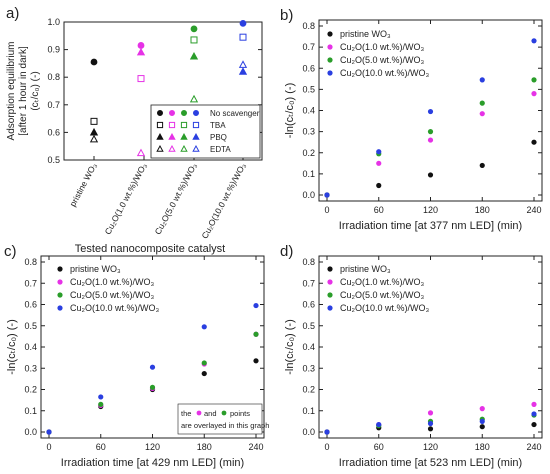 The height and width of the screenshot is (474, 550). I want to click on y-tick-label: 0.3, so click(308, 368).